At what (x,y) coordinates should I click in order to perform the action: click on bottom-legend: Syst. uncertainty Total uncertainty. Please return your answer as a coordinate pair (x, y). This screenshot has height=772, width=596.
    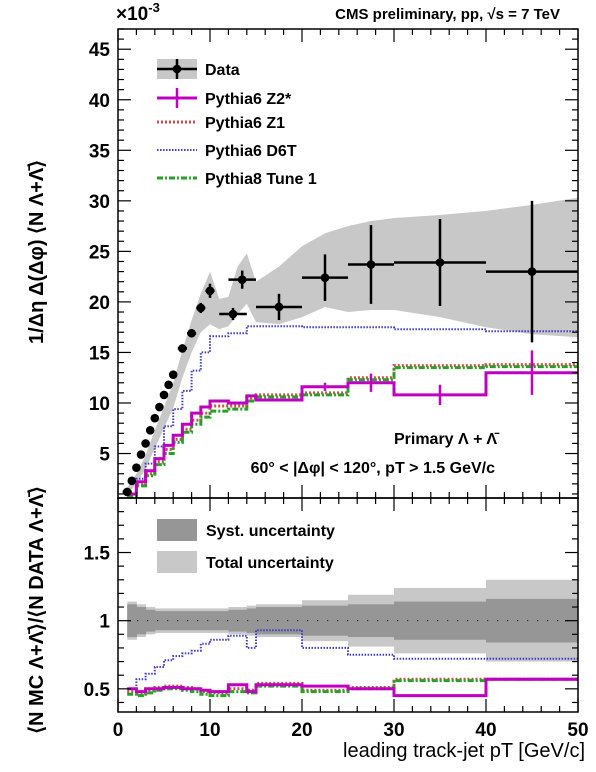
    Looking at the image, I should click on (246, 546).